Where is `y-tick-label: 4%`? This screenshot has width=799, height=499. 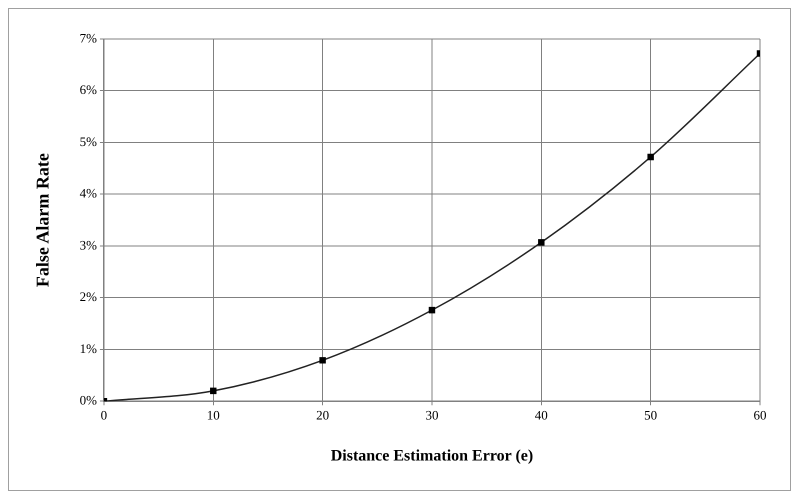 y-tick-label: 4% is located at coordinates (89, 193).